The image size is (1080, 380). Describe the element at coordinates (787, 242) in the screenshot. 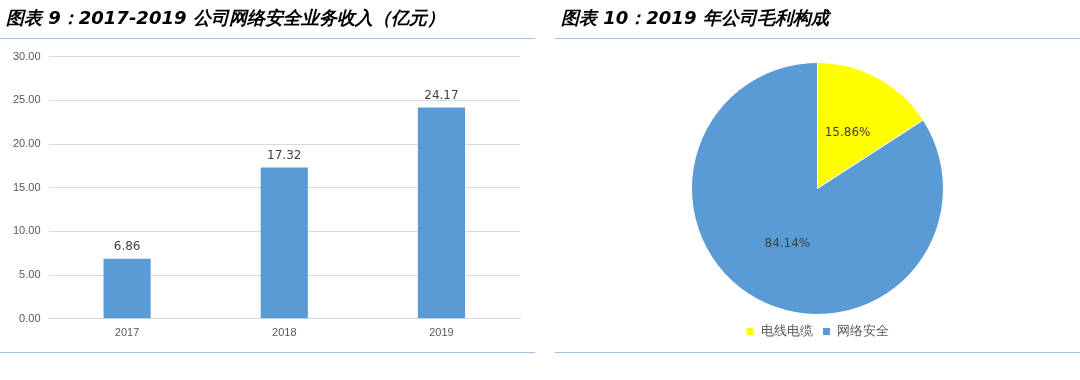

I see `data-label: 84.14%` at that location.